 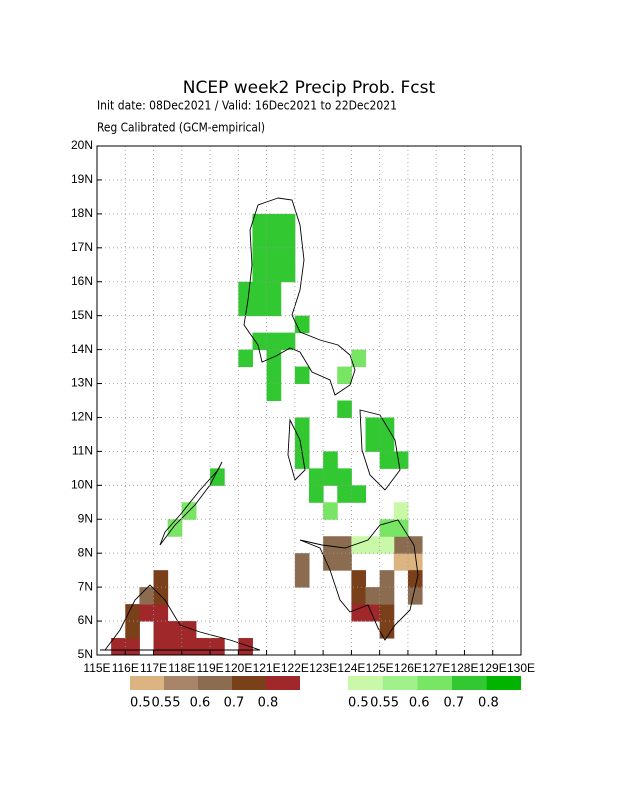 What do you see at coordinates (125, 668) in the screenshot?
I see `x-tick-label: 116E` at bounding box center [125, 668].